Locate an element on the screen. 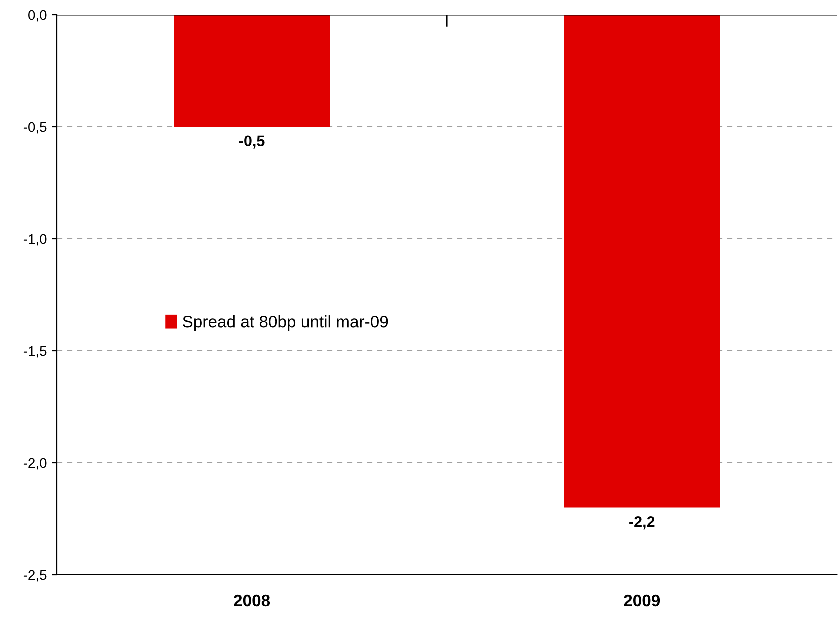 The width and height of the screenshot is (838, 622). x-tick-label: 2009 is located at coordinates (642, 600).